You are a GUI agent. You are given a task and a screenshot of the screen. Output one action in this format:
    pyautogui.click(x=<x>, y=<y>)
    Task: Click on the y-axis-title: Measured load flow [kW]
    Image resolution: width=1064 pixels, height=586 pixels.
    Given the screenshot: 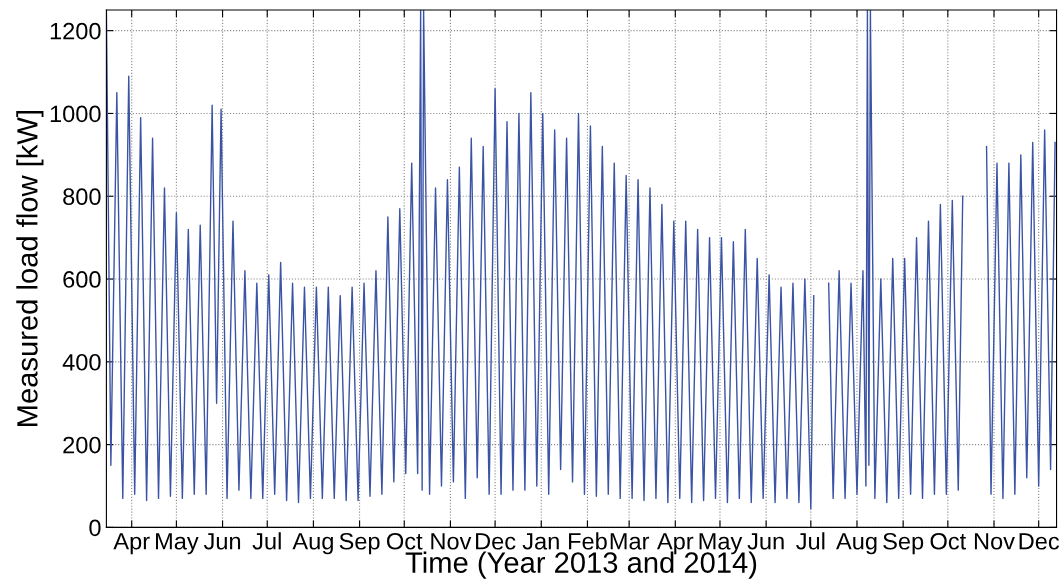 What is the action you would take?
    pyautogui.click(x=30, y=268)
    